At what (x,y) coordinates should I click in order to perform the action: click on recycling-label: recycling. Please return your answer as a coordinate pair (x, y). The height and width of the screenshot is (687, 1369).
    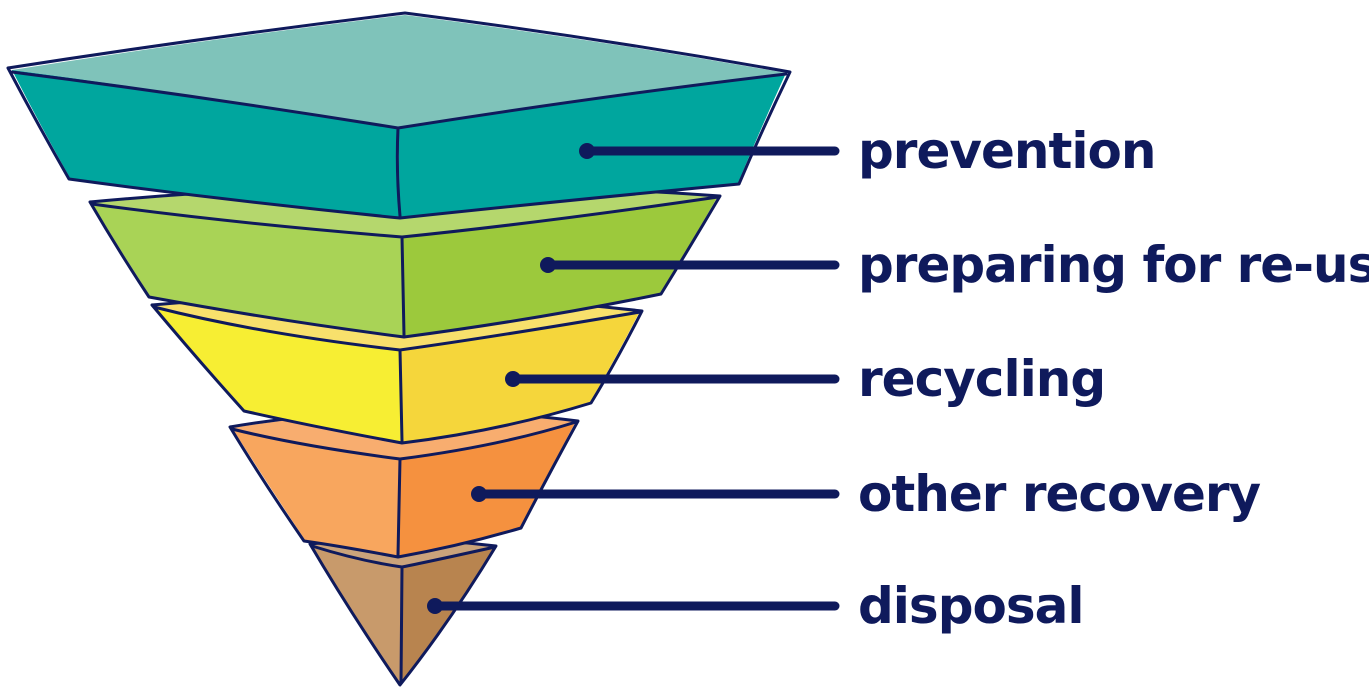
    Looking at the image, I should click on (981, 379).